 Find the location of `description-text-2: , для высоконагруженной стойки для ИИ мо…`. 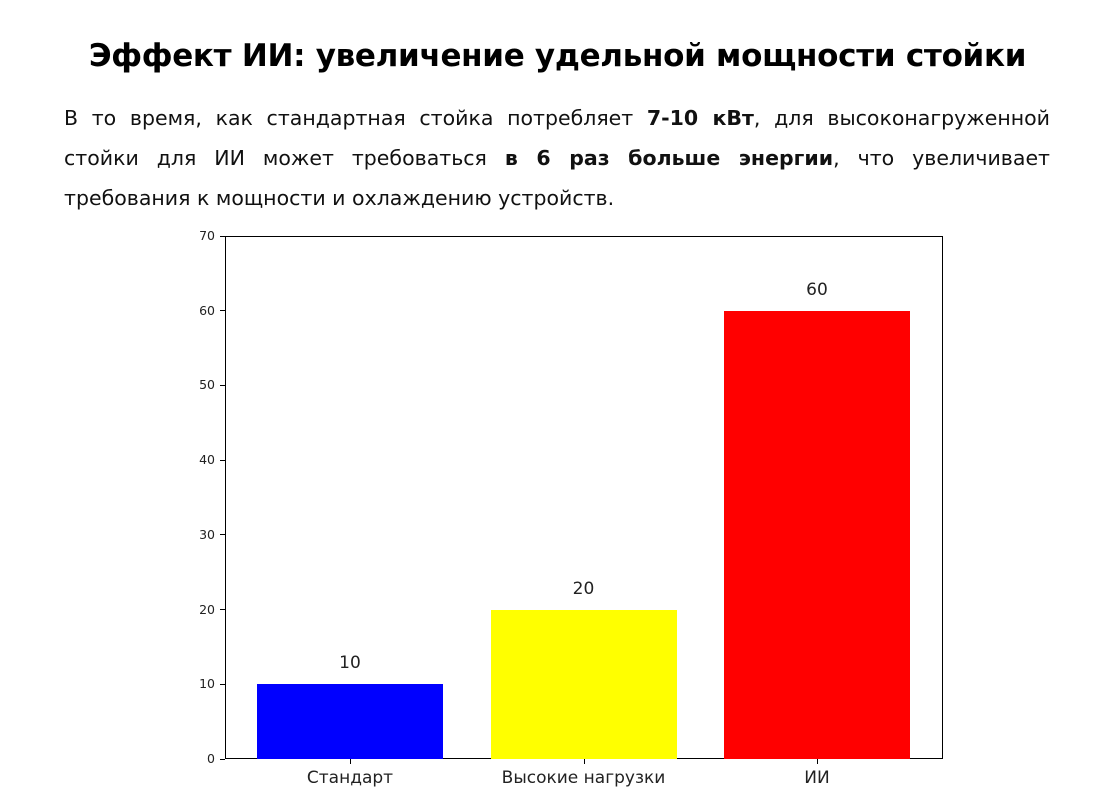

description-text-2: , для высоконагруженной стойки для ИИ мо… is located at coordinates (557, 138).